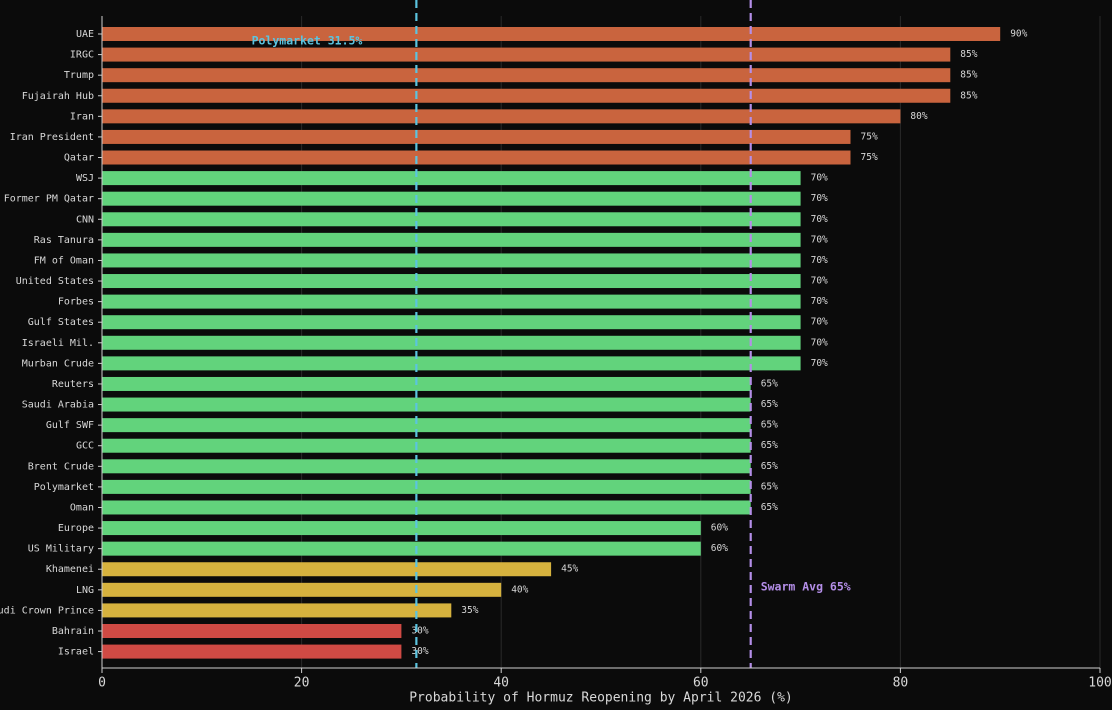 This screenshot has width=1112, height=710. What do you see at coordinates (58, 405) in the screenshot?
I see `y-tick-label: Saudi Arabia` at bounding box center [58, 405].